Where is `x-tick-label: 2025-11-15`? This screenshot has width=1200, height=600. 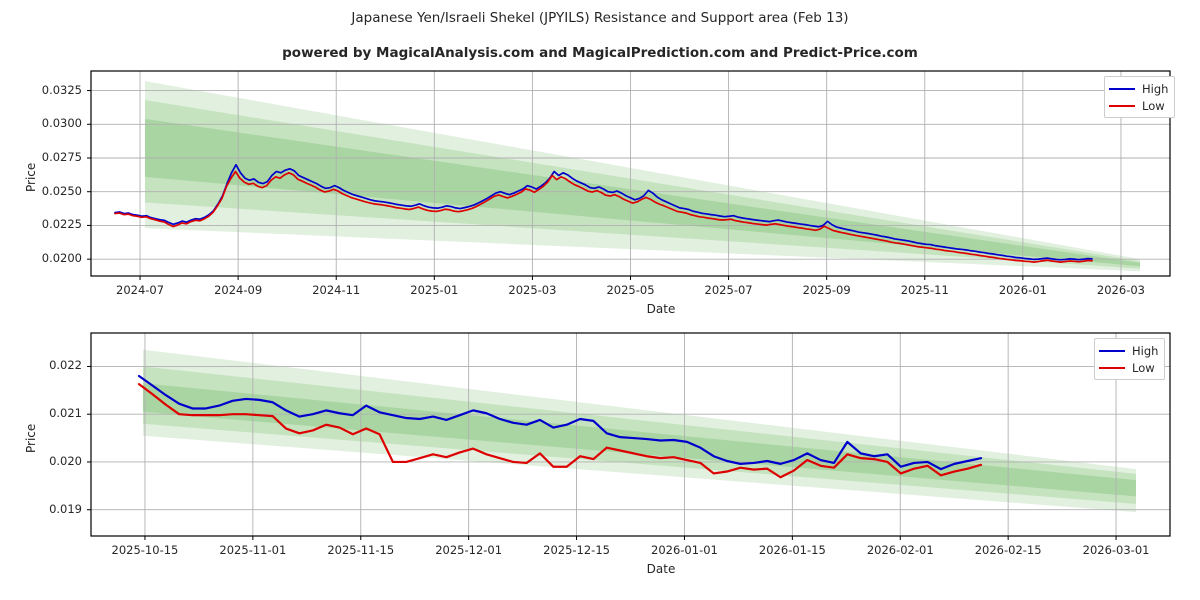 x-tick-label: 2025-11-15 is located at coordinates (361, 550).